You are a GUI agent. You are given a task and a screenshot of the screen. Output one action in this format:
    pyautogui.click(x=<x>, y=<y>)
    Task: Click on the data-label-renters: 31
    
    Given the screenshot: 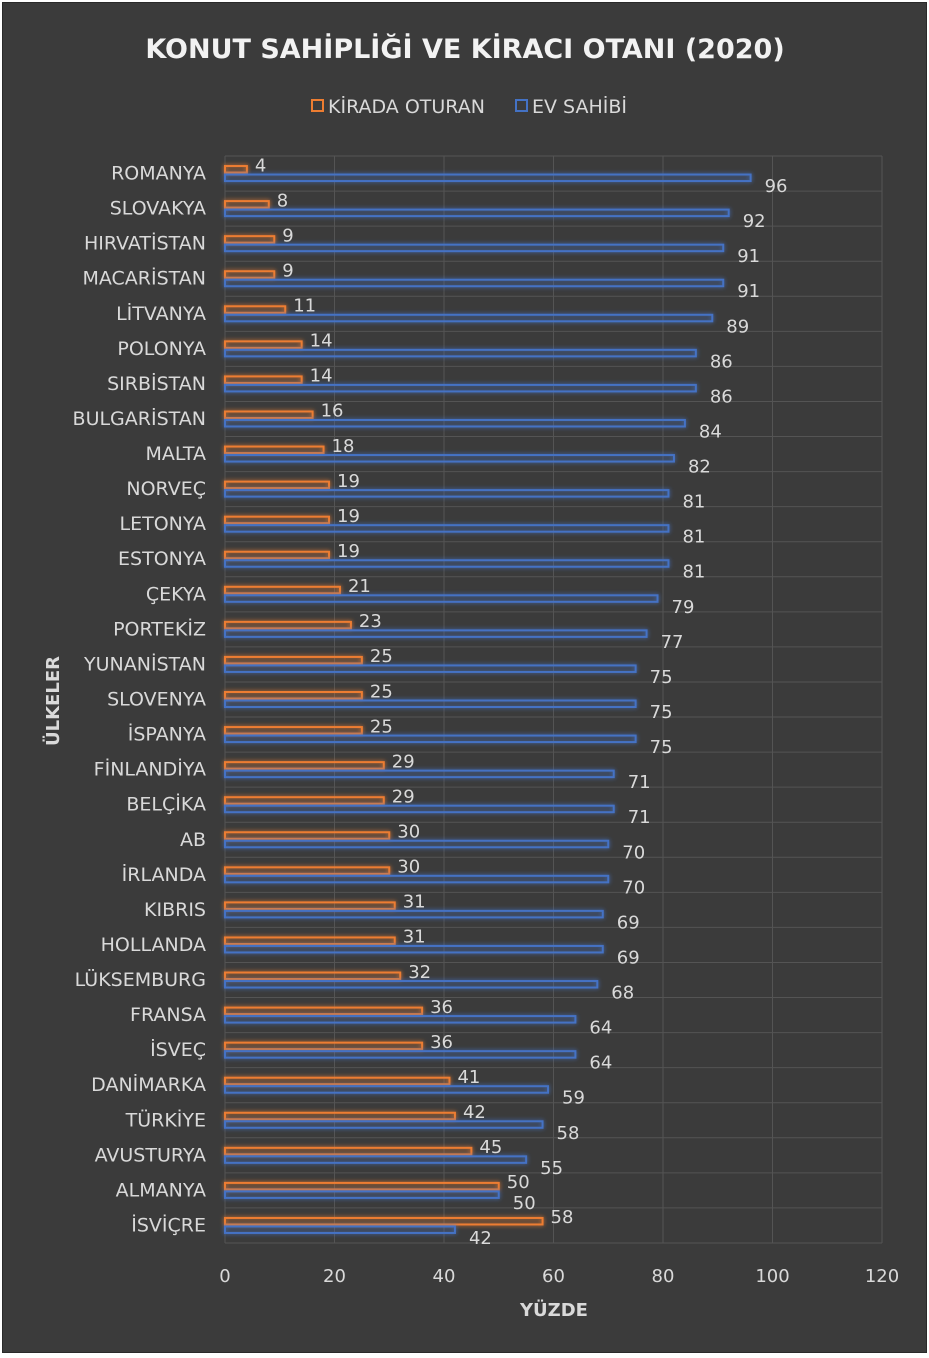 What is the action you would take?
    pyautogui.click(x=414, y=937)
    